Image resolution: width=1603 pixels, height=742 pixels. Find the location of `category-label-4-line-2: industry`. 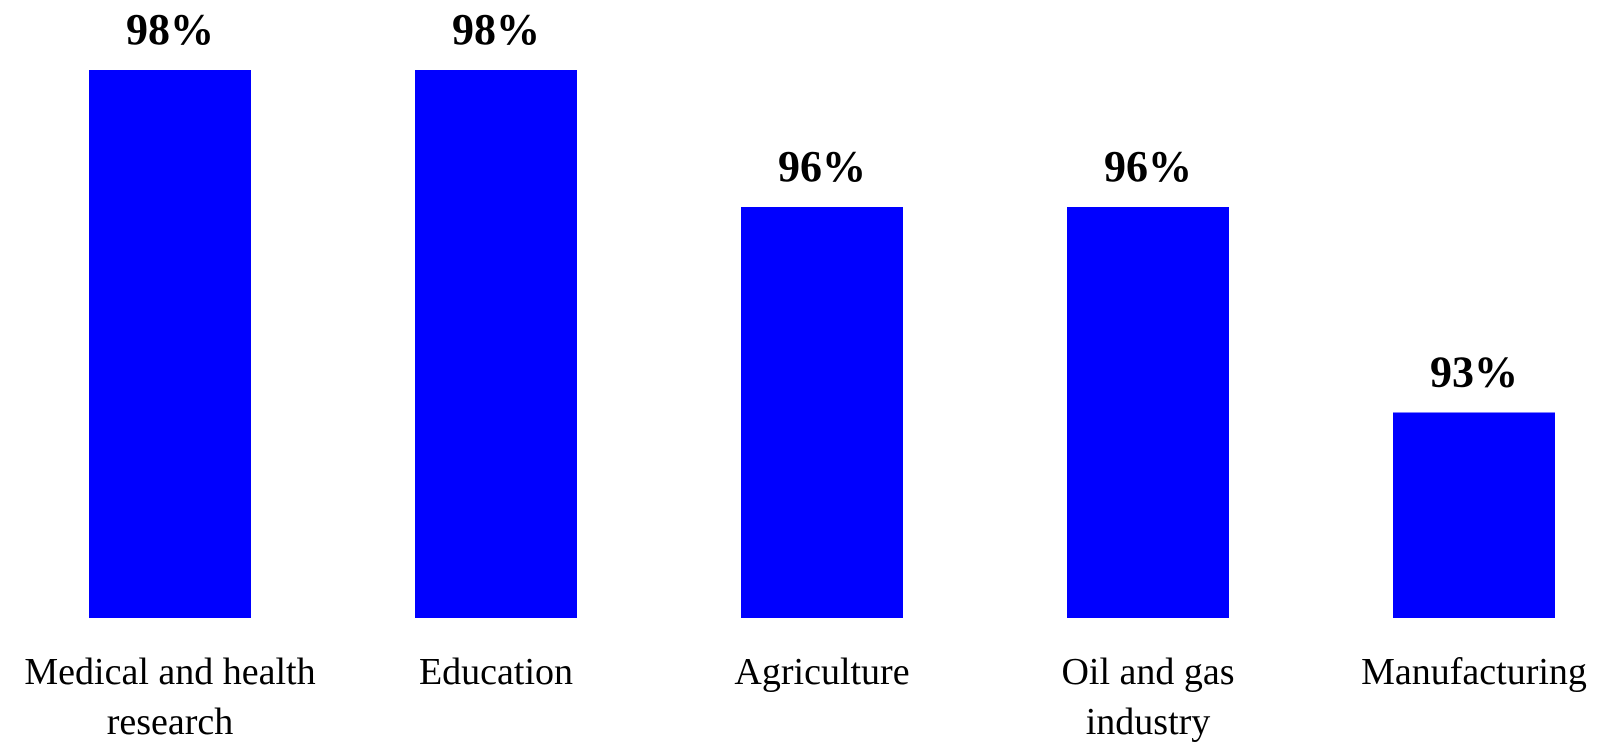

category-label-4-line-2: industry is located at coordinates (1148, 721).